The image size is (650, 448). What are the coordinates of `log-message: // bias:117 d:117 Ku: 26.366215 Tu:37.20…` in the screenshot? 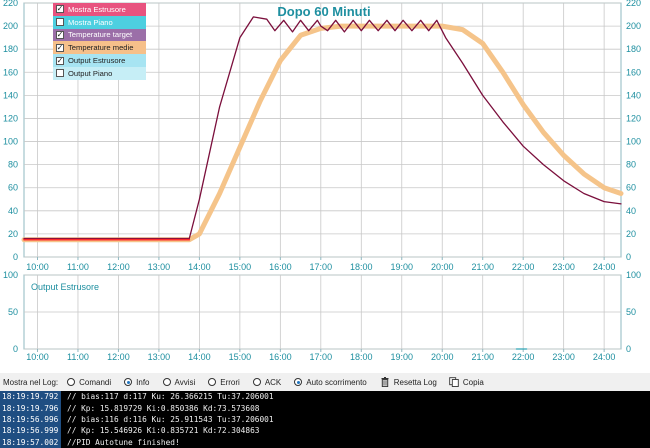 It's located at (170, 397).